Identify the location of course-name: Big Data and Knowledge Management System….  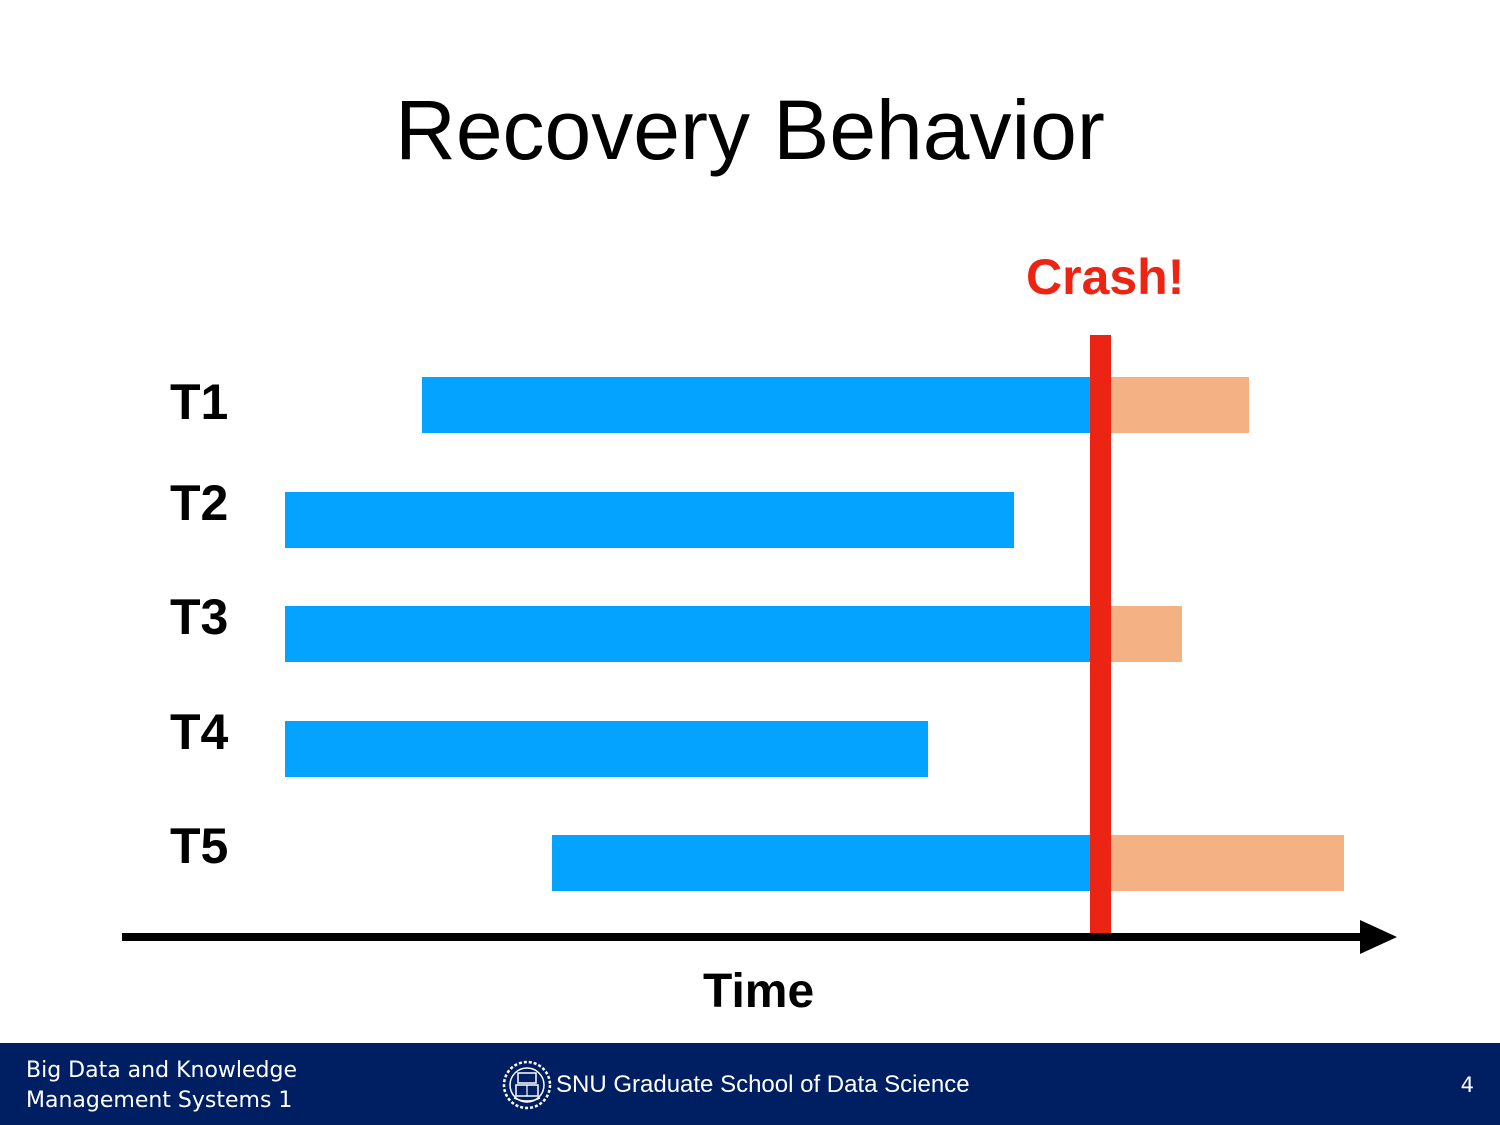
(161, 1086).